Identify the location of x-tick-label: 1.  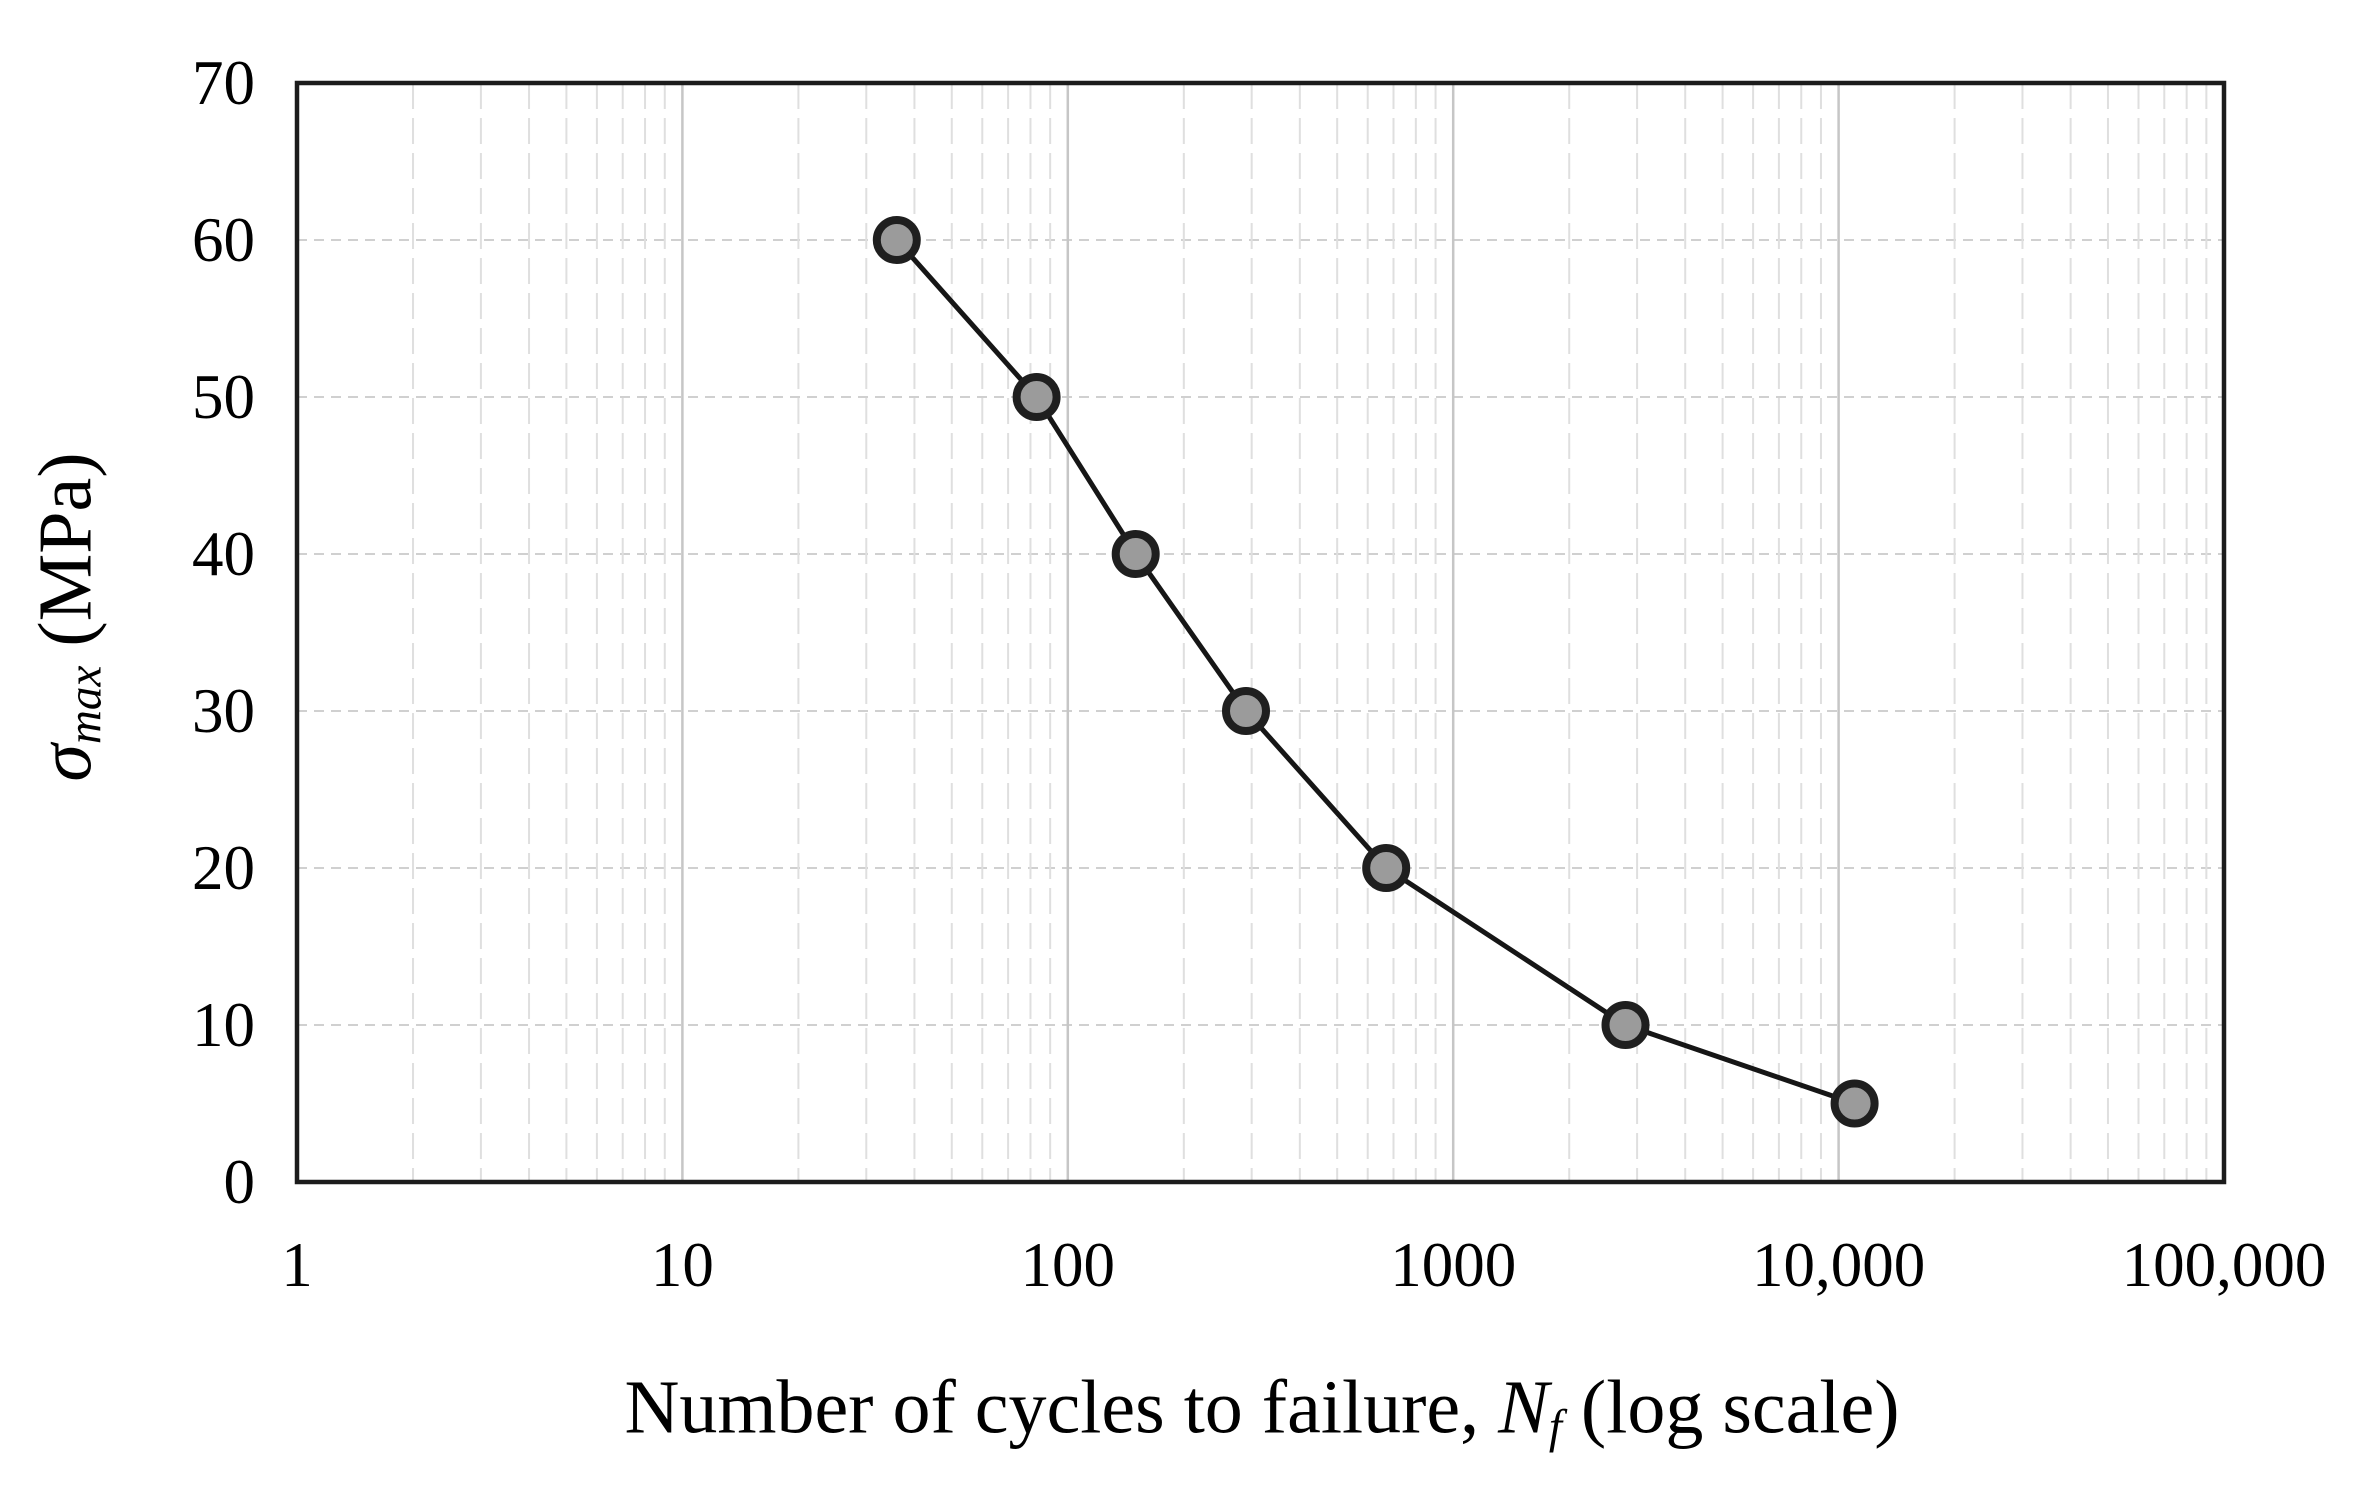
(297, 1265).